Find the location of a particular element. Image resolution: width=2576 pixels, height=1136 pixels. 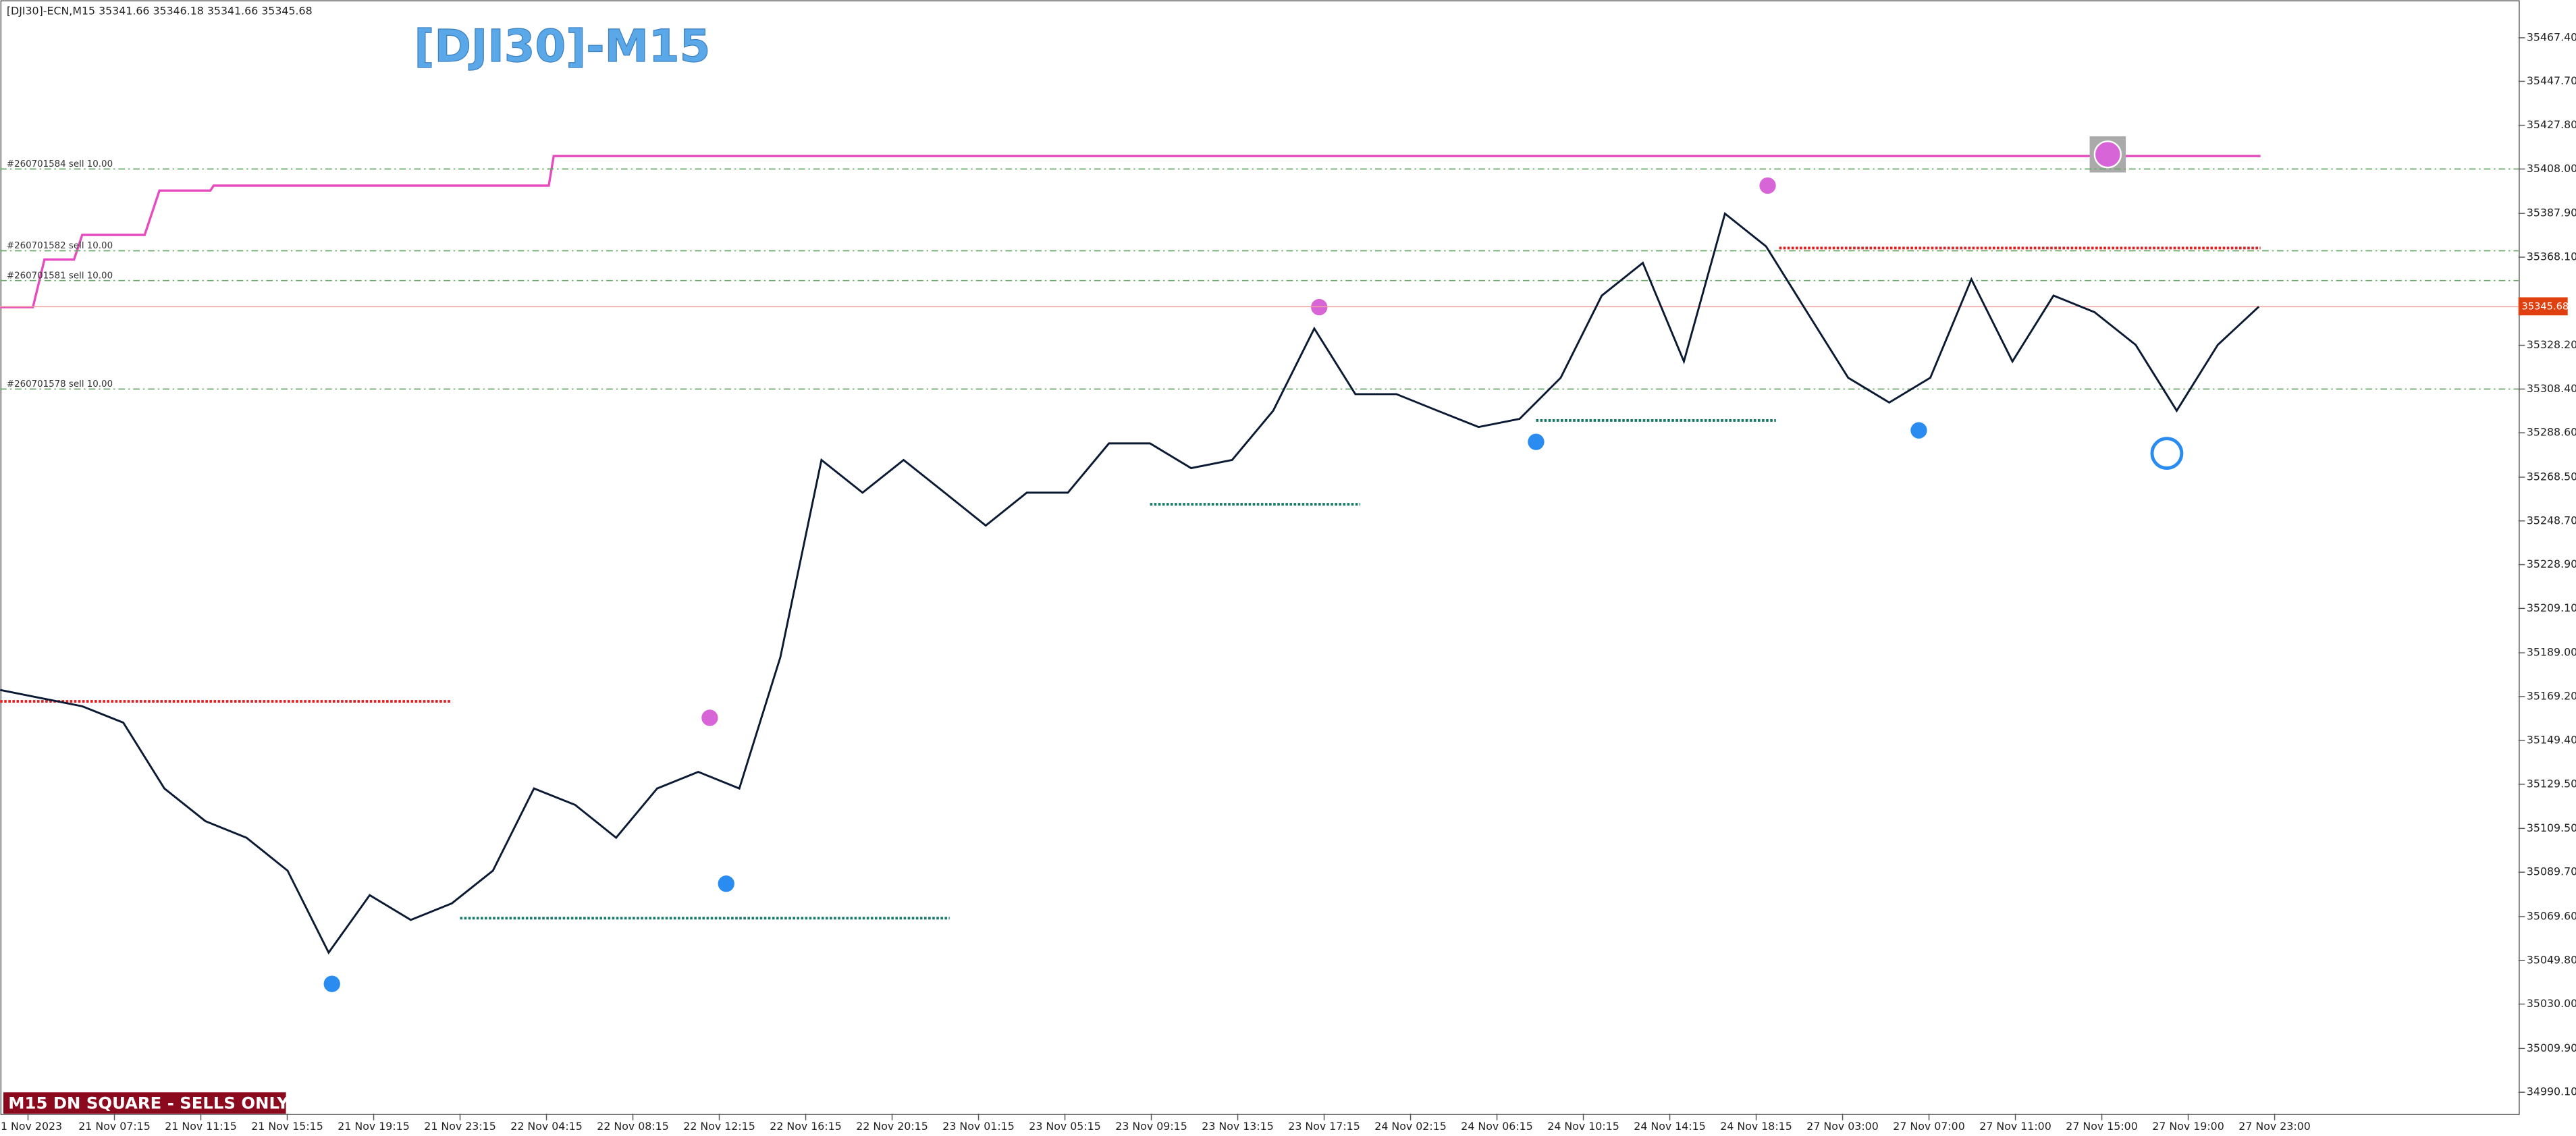

x-tick-label: 21 Nov 07:15 is located at coordinates (114, 1126).